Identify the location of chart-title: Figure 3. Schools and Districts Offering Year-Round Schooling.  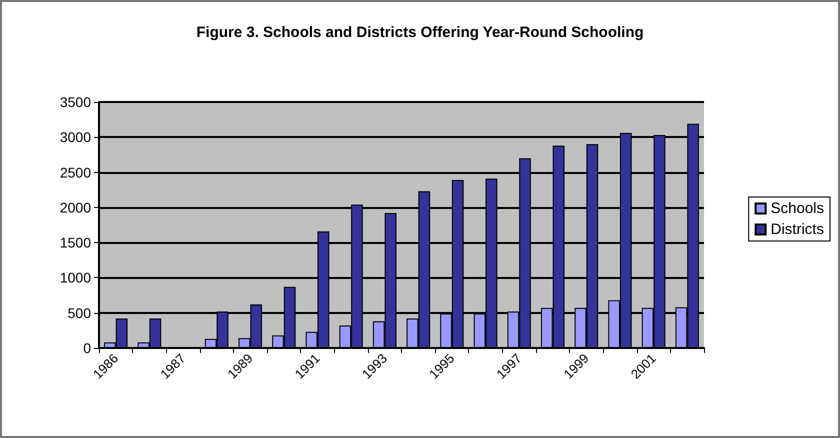
(420, 32).